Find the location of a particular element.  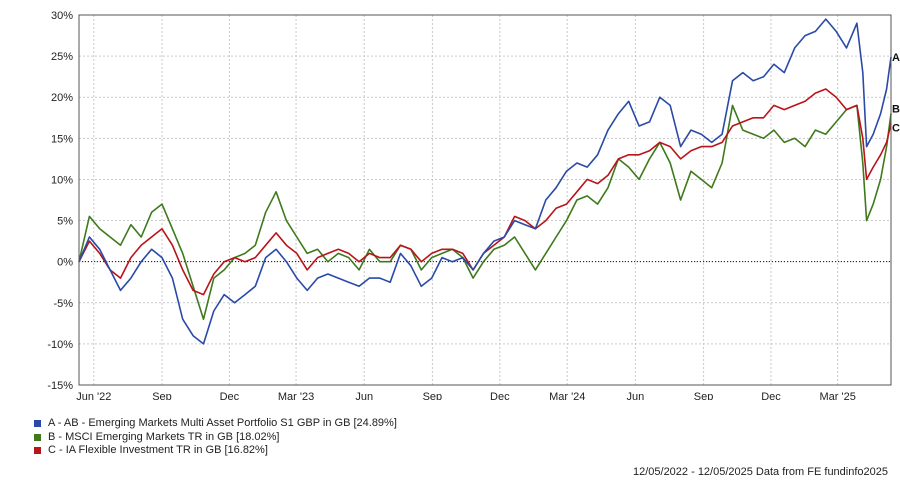

legend-swatch-c is located at coordinates (37, 451).